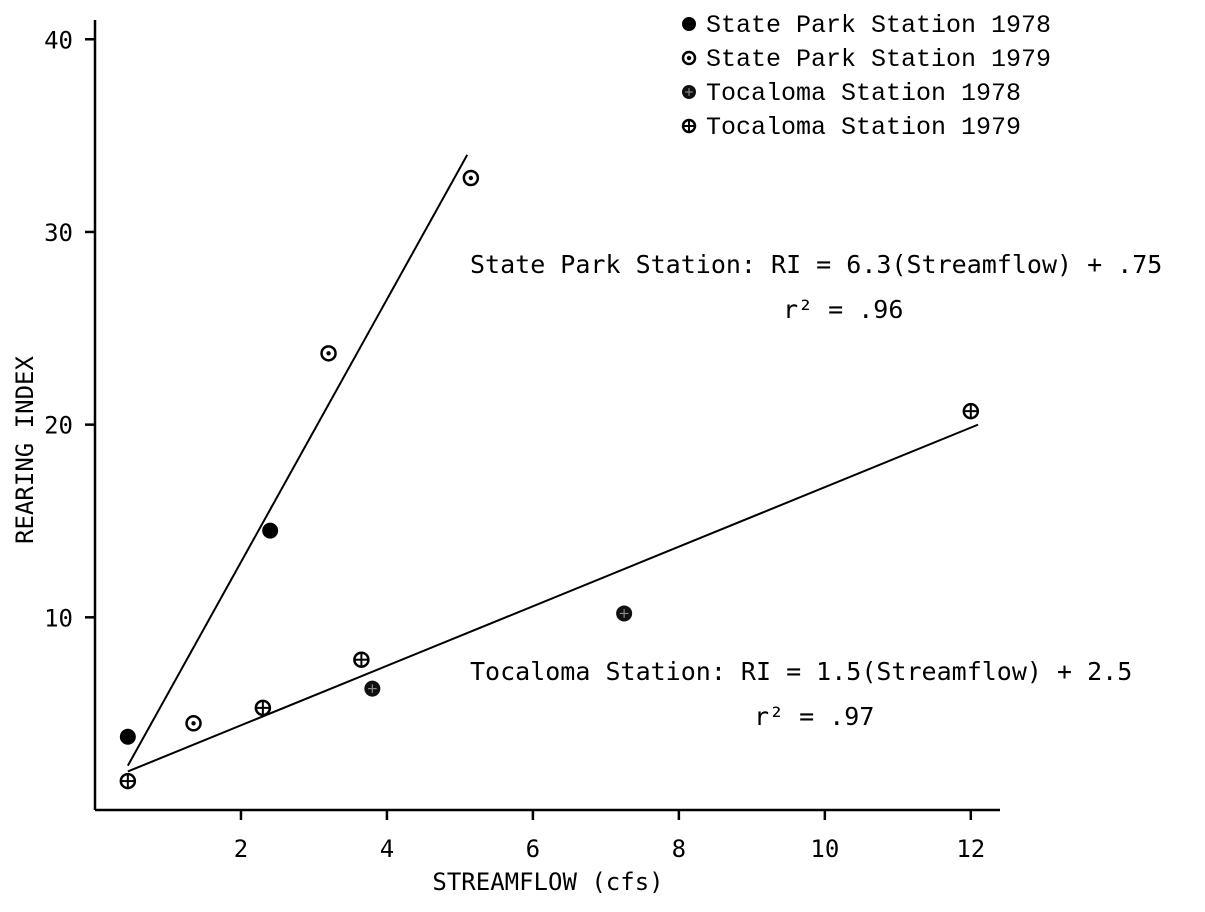 The height and width of the screenshot is (912, 1205). I want to click on x-tick-label: 10, so click(824, 849).